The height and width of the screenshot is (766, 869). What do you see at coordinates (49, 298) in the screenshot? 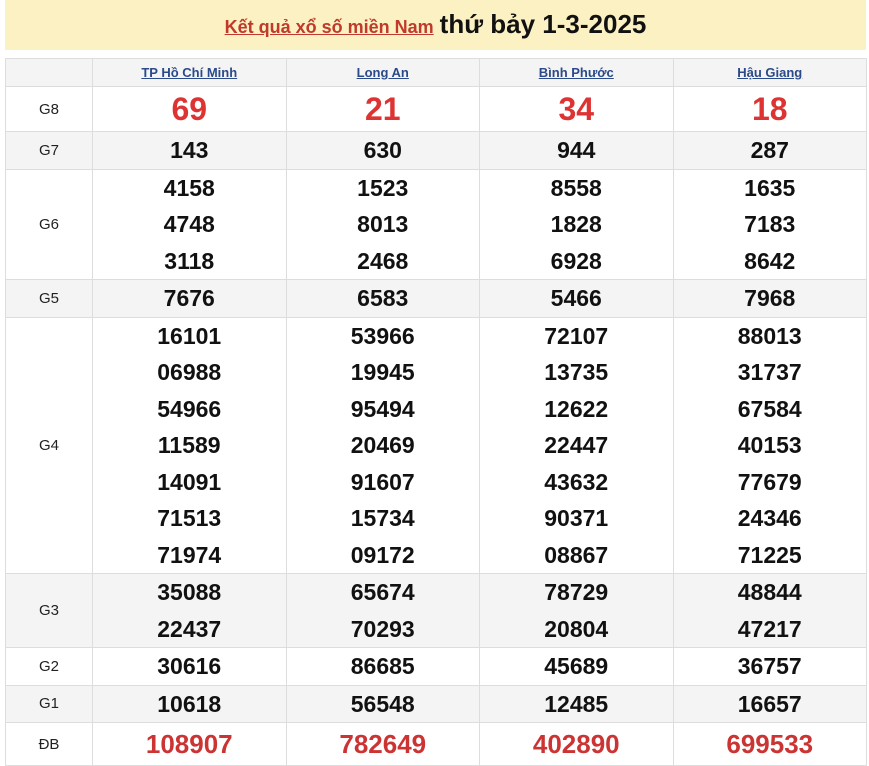
I see `prize-label: G5` at bounding box center [49, 298].